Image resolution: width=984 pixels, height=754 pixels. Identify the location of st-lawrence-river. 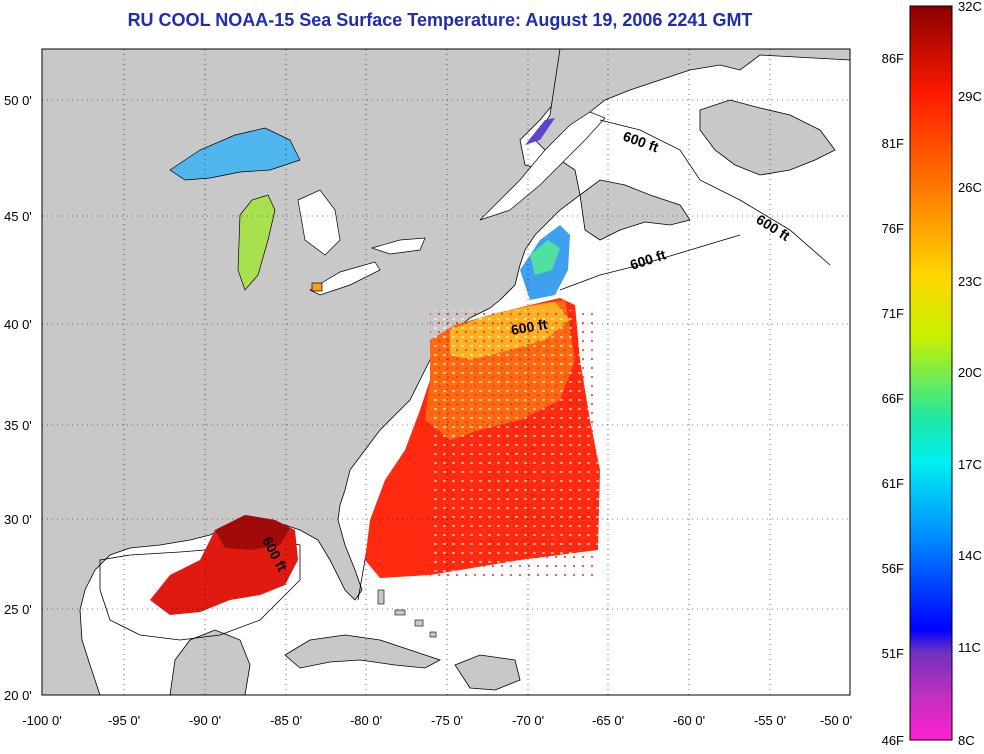
(542, 166).